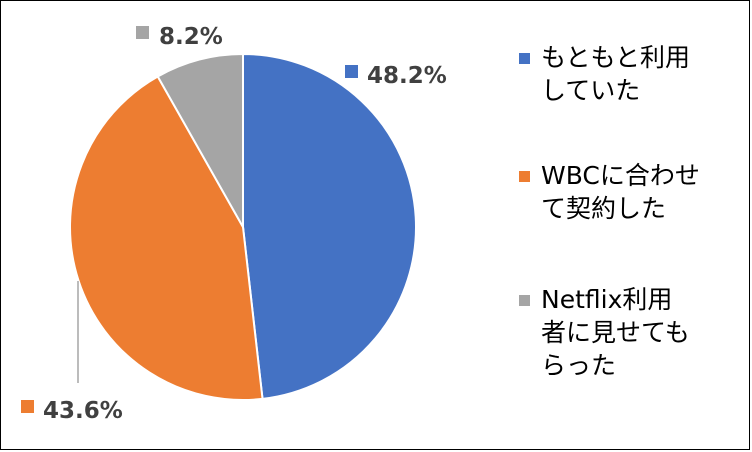 This screenshot has height=452, width=752. I want to click on data-label-2-swatch, so click(27, 406).